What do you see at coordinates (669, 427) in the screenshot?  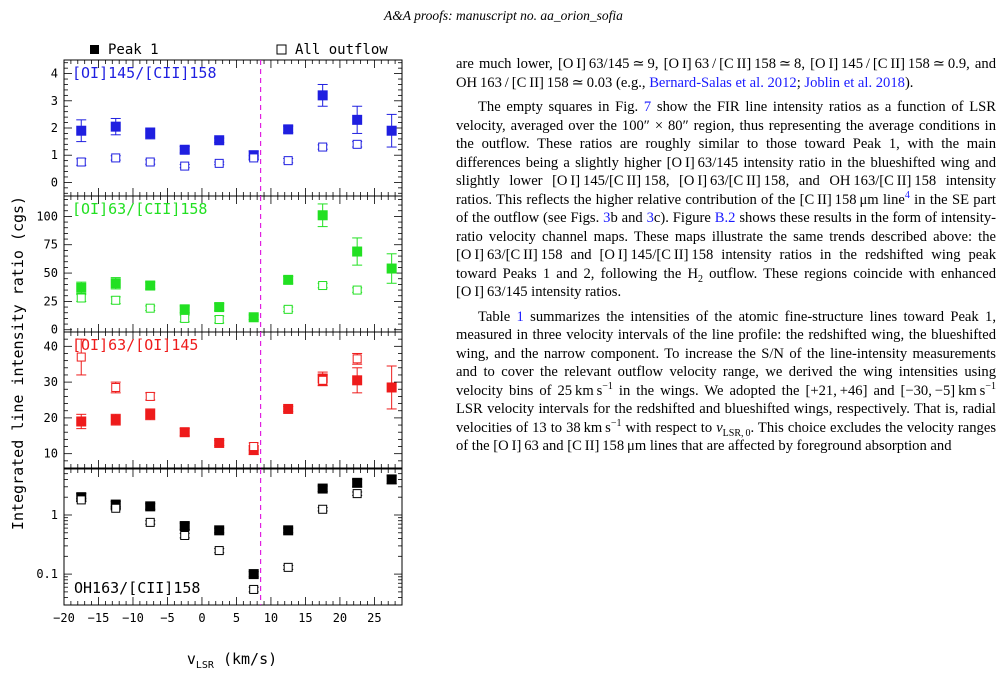 I see `p3-text-e: with respect to` at bounding box center [669, 427].